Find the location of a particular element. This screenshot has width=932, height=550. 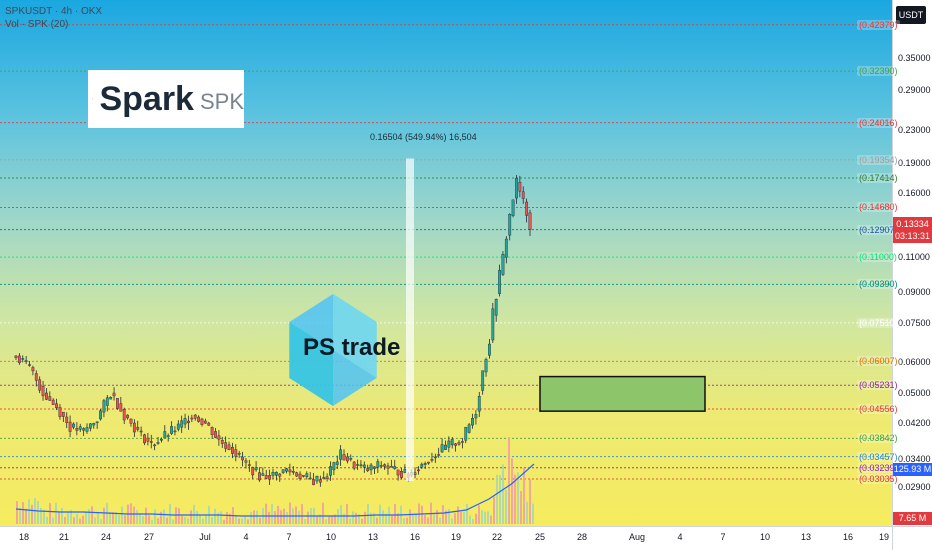

level-label: (0.03035) is located at coordinates (878, 479).